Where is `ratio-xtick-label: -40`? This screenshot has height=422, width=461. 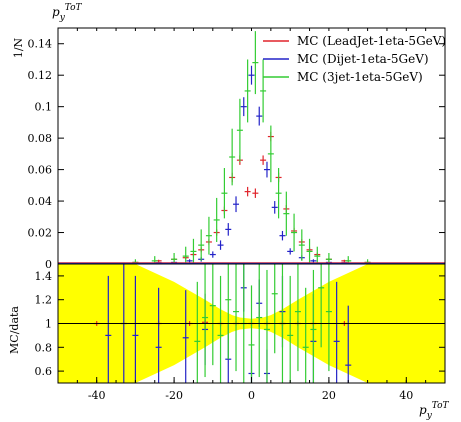 ratio-xtick-label: -40 is located at coordinates (97, 395).